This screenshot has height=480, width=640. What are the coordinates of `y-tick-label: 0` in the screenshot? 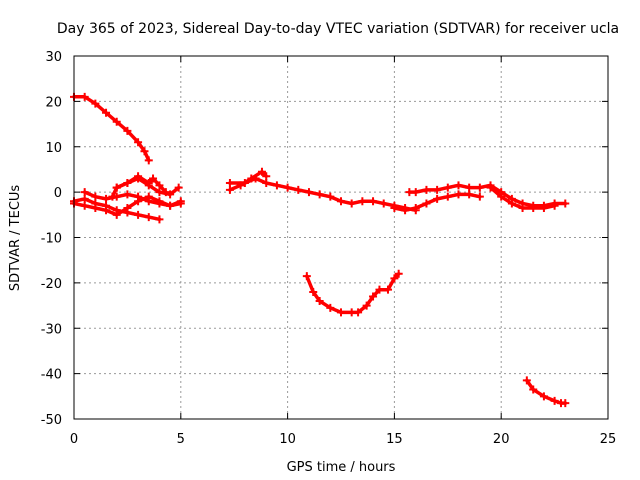 It's located at (58, 193).